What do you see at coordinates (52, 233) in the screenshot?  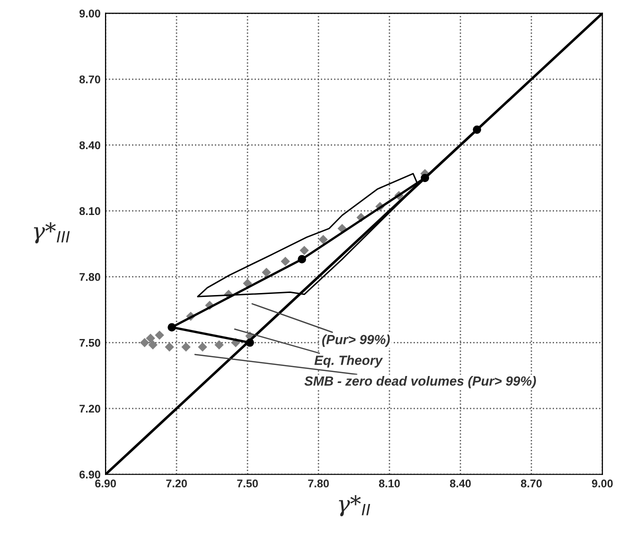 I see `y-axis-title: γ*$_{III}$` at bounding box center [52, 233].